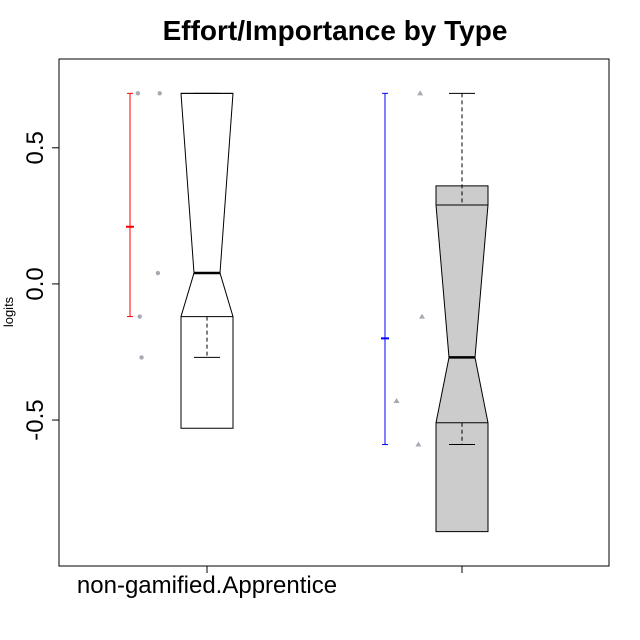 The image size is (640, 640). Describe the element at coordinates (335, 30) in the screenshot. I see `chart-title: Effort/Importance by Type` at that location.